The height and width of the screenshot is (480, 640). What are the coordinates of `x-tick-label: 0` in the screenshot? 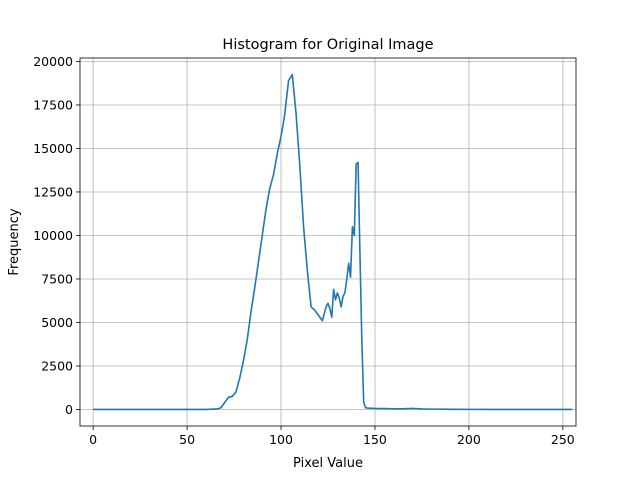 It's located at (93, 439).